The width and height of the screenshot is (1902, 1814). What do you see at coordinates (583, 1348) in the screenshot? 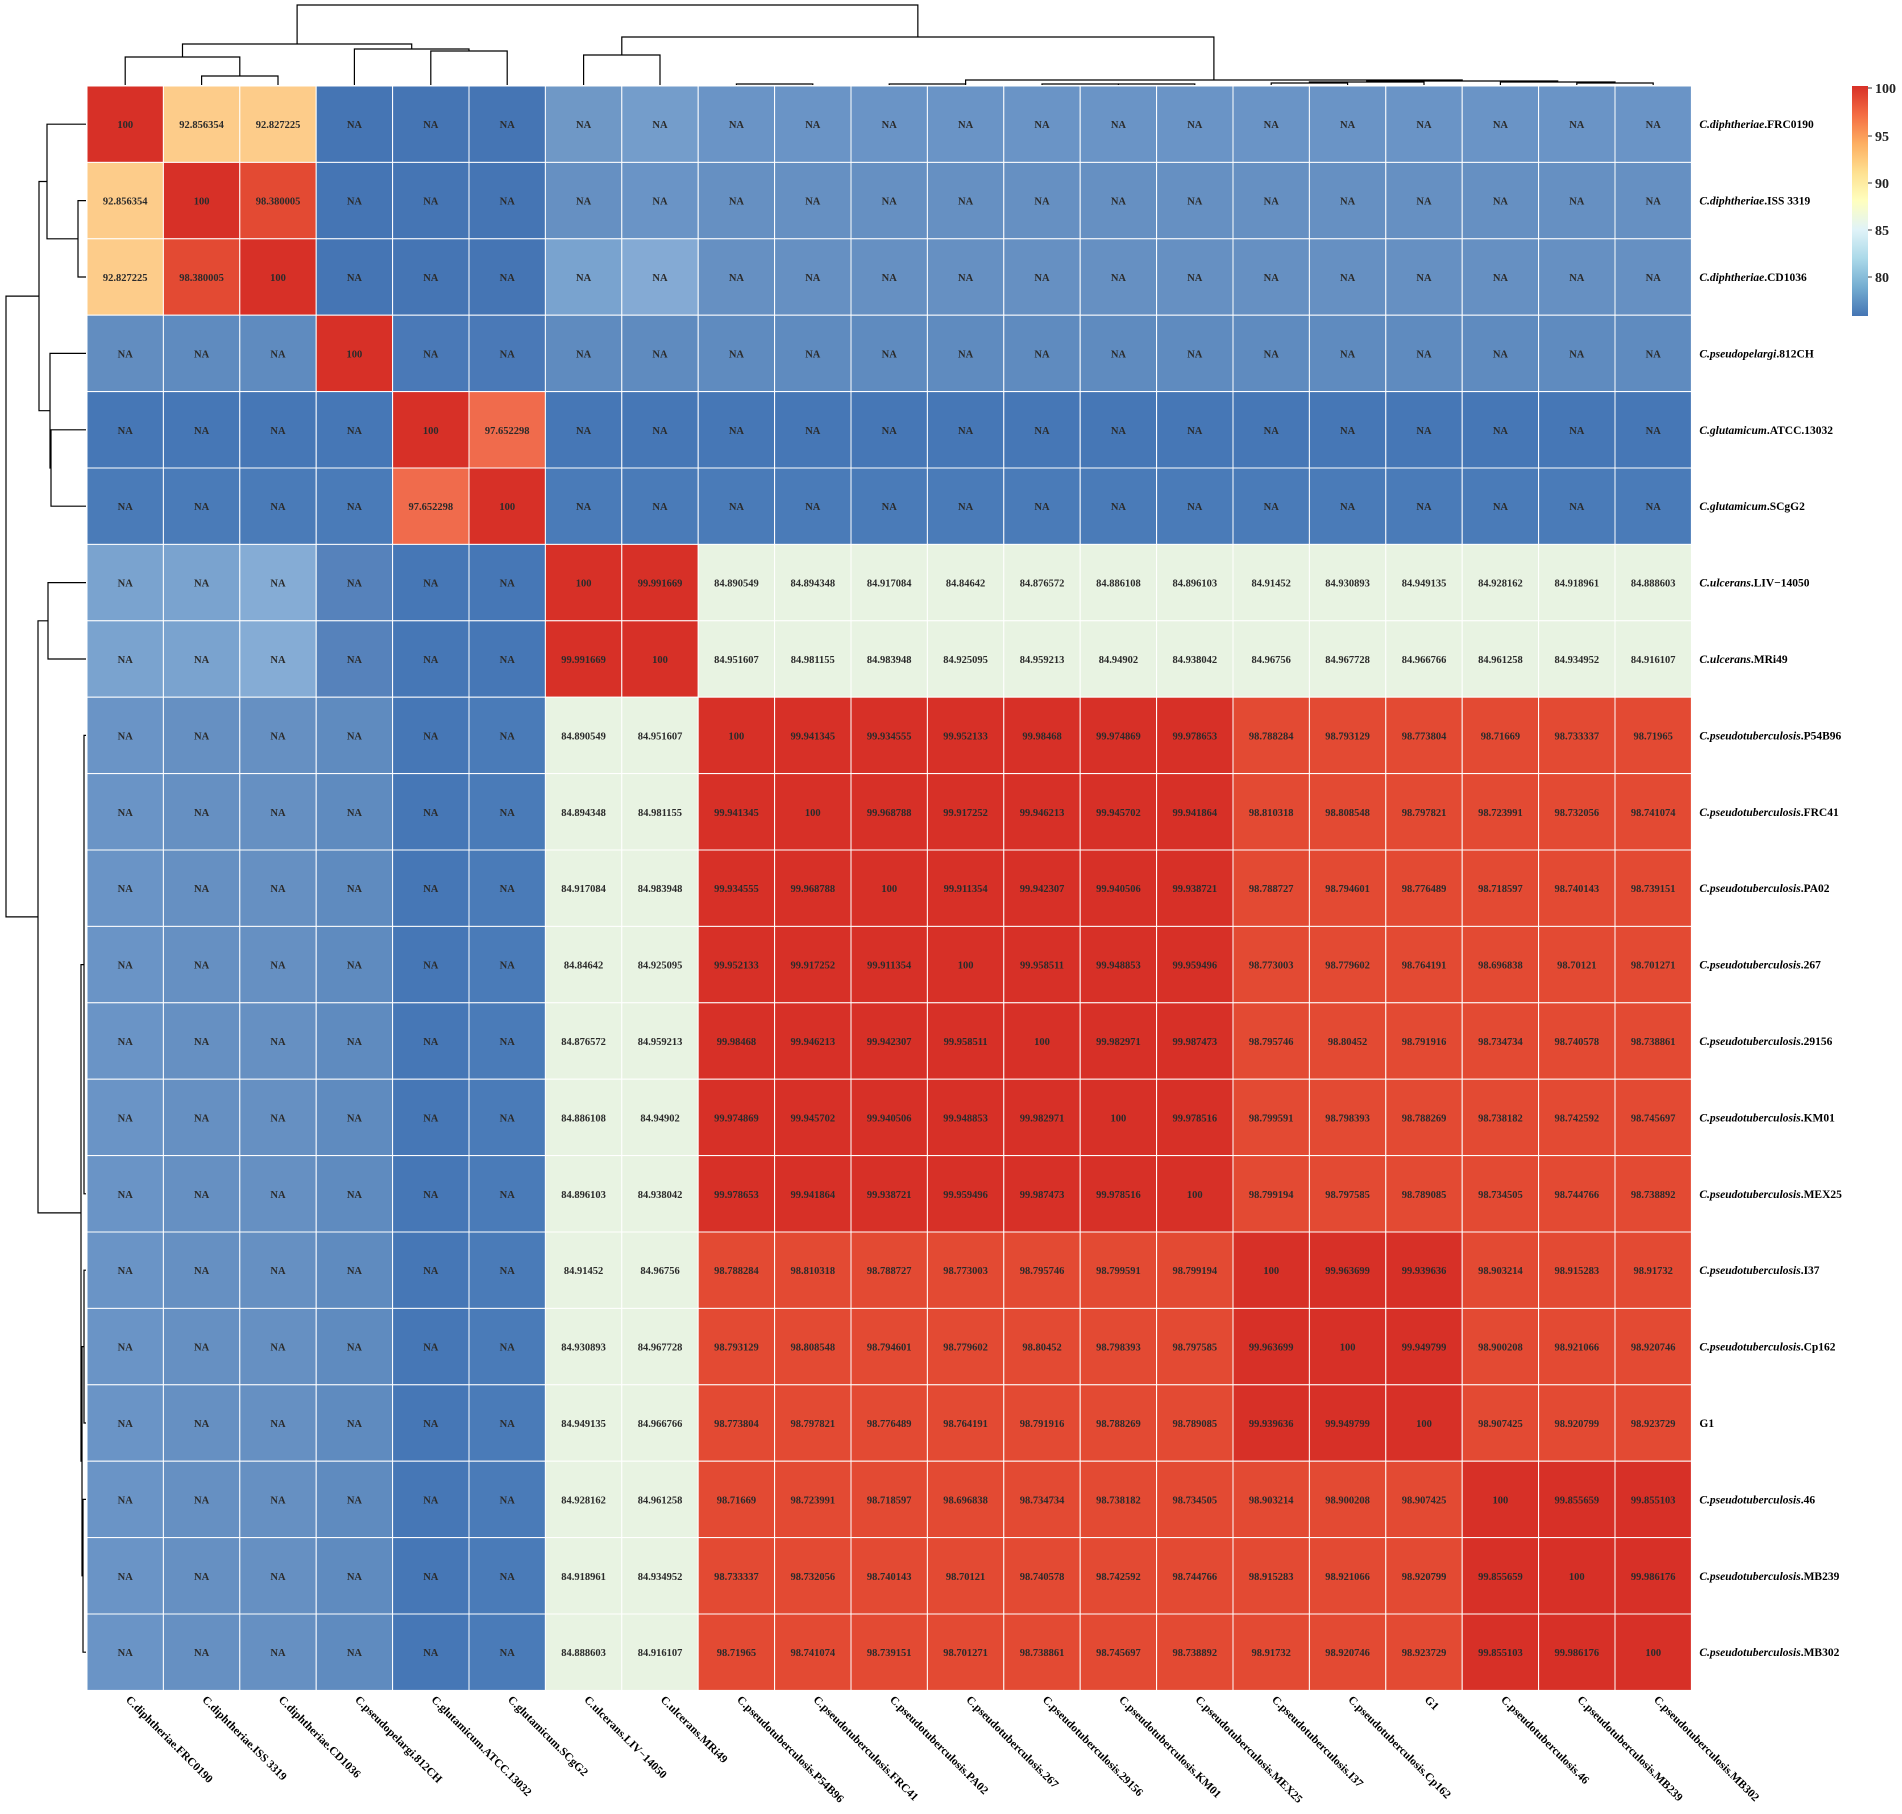
I see `heatmap-cell-value: 84.930893` at bounding box center [583, 1348].